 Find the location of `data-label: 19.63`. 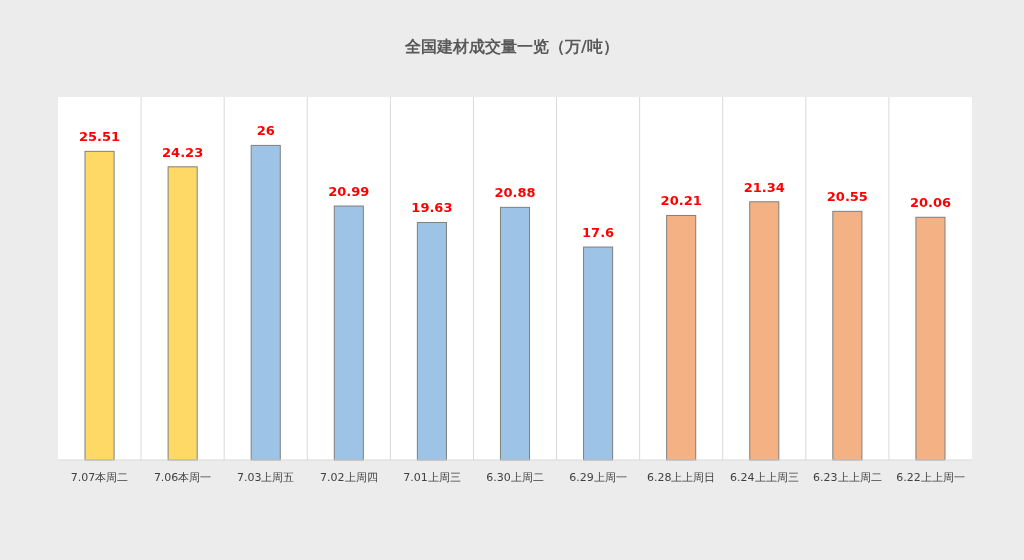

data-label: 19.63 is located at coordinates (432, 208).